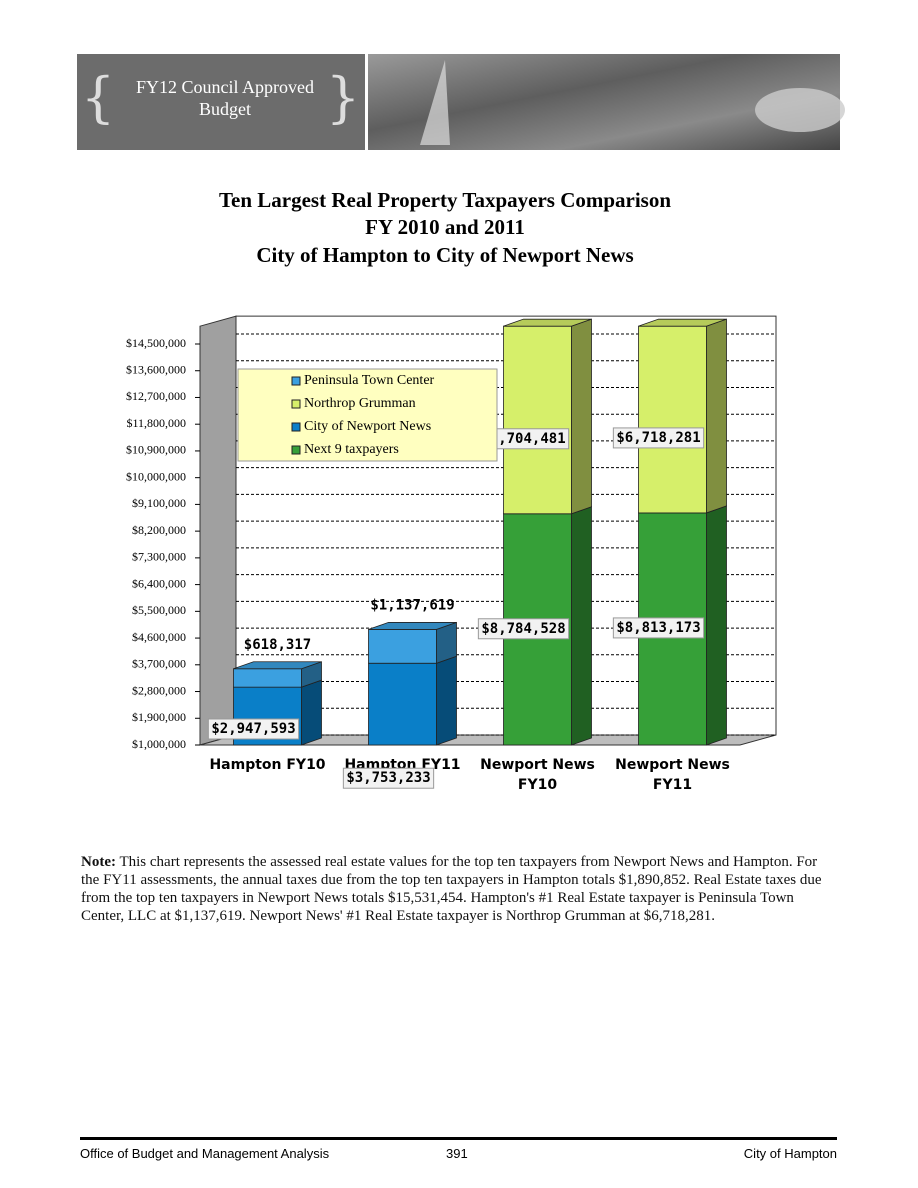 The width and height of the screenshot is (918, 1188). I want to click on legend-label: Peninsula Town Center, so click(369, 380).